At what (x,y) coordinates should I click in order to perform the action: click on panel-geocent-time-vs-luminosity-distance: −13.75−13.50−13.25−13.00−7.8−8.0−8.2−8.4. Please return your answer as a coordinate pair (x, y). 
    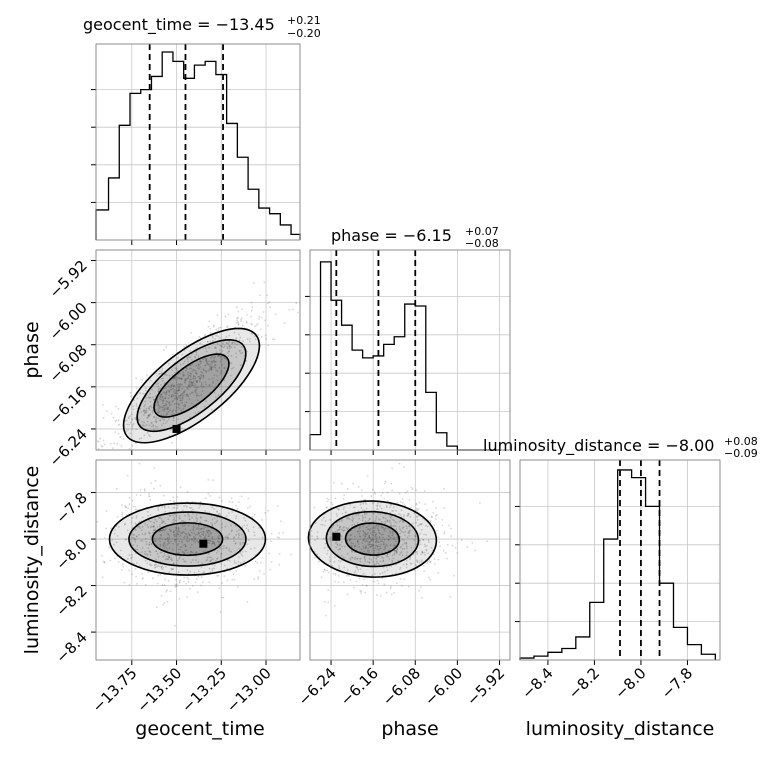
    Looking at the image, I should click on (176, 587).